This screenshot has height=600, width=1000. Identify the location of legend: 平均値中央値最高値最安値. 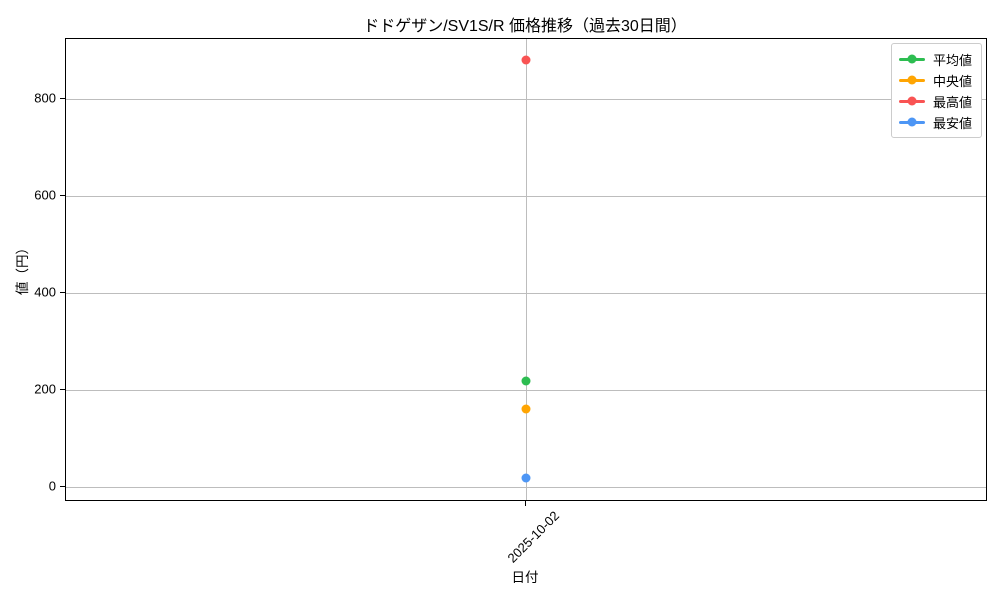
(936, 90).